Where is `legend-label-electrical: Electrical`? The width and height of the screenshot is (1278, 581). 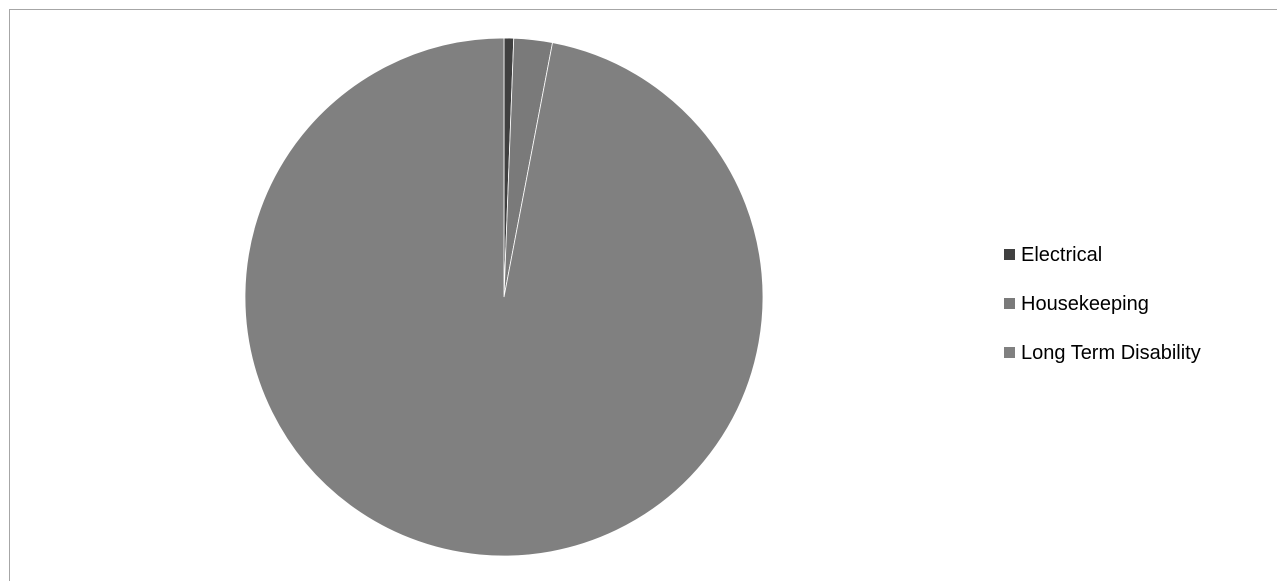 legend-label-electrical: Electrical is located at coordinates (1062, 254).